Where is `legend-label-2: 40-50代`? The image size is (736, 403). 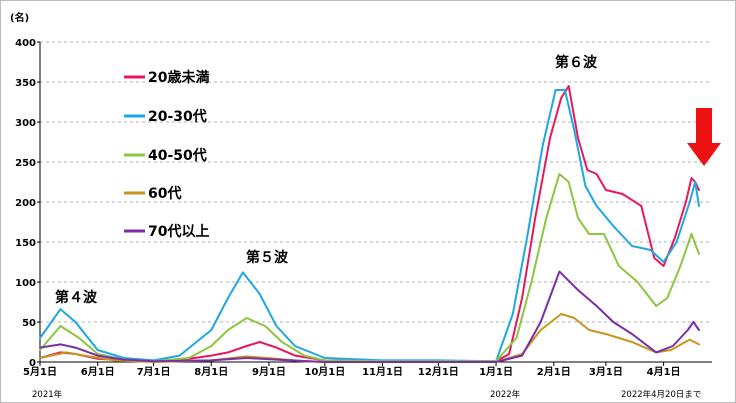 legend-label-2: 40-50代 is located at coordinates (177, 155).